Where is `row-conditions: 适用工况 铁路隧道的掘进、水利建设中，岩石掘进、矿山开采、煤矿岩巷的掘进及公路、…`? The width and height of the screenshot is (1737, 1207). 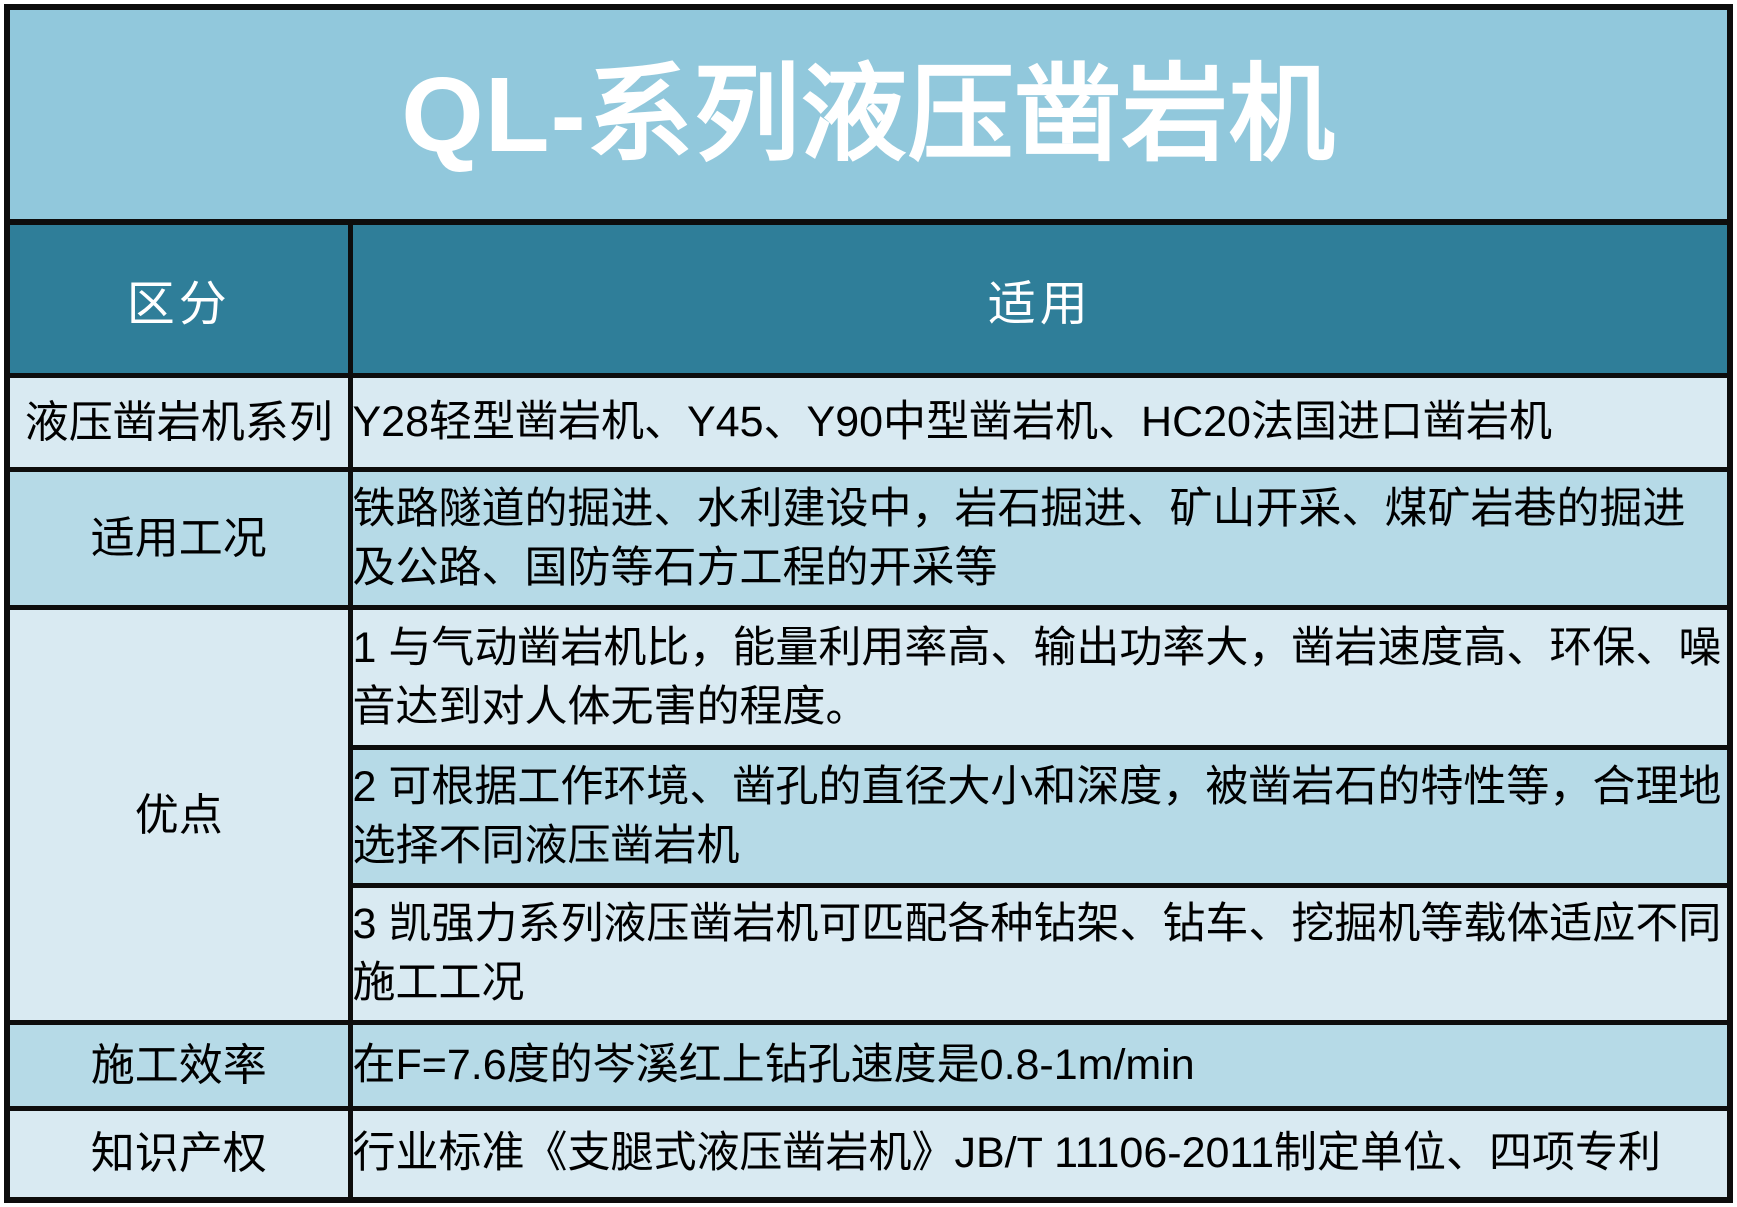
row-conditions: 适用工况 铁路隧道的掘进、水利建设中，岩石掘进、矿山开采、煤矿岩巷的掘进及公路、… is located at coordinates (868, 539).